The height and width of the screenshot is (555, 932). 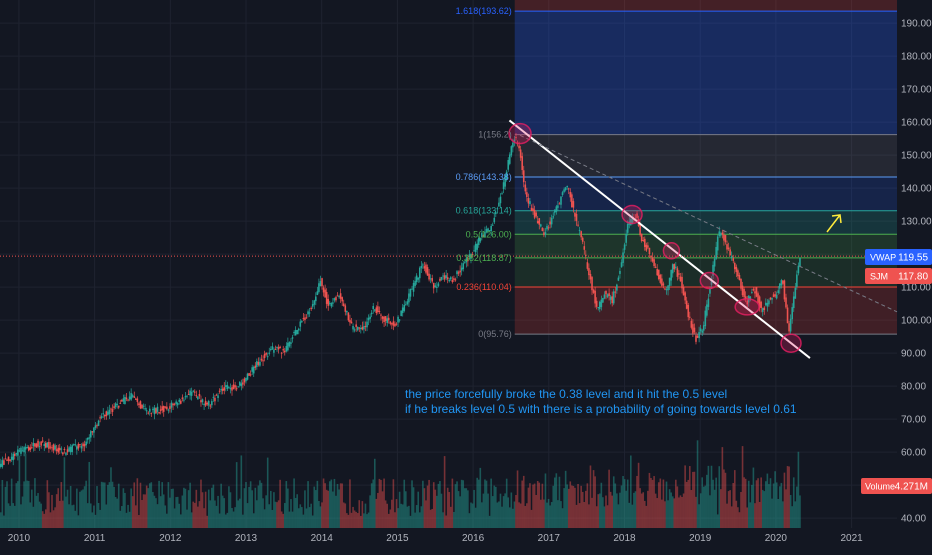 I want to click on fib-level-label: 0(95.76), so click(x=495, y=334).